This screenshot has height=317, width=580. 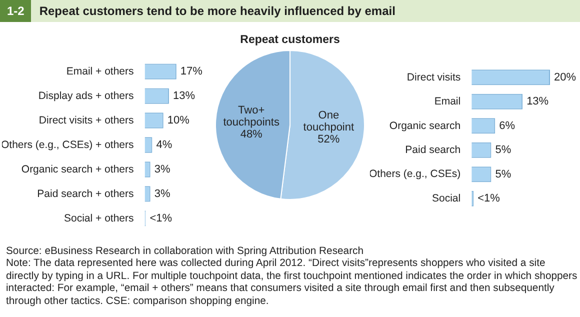 I want to click on slice-label: One touchpoint, so click(x=328, y=121).